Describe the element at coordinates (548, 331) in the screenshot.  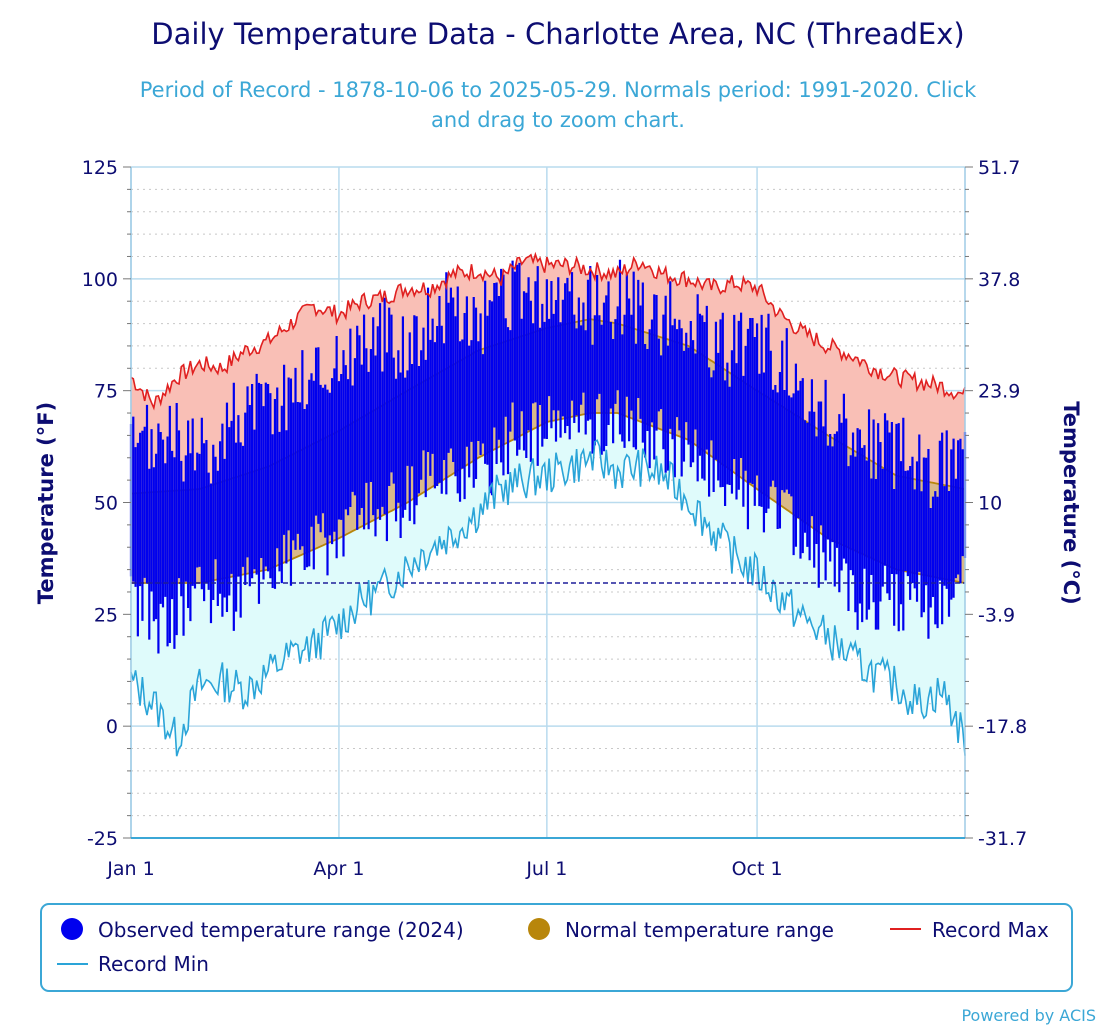
I see `record-max-line` at that location.